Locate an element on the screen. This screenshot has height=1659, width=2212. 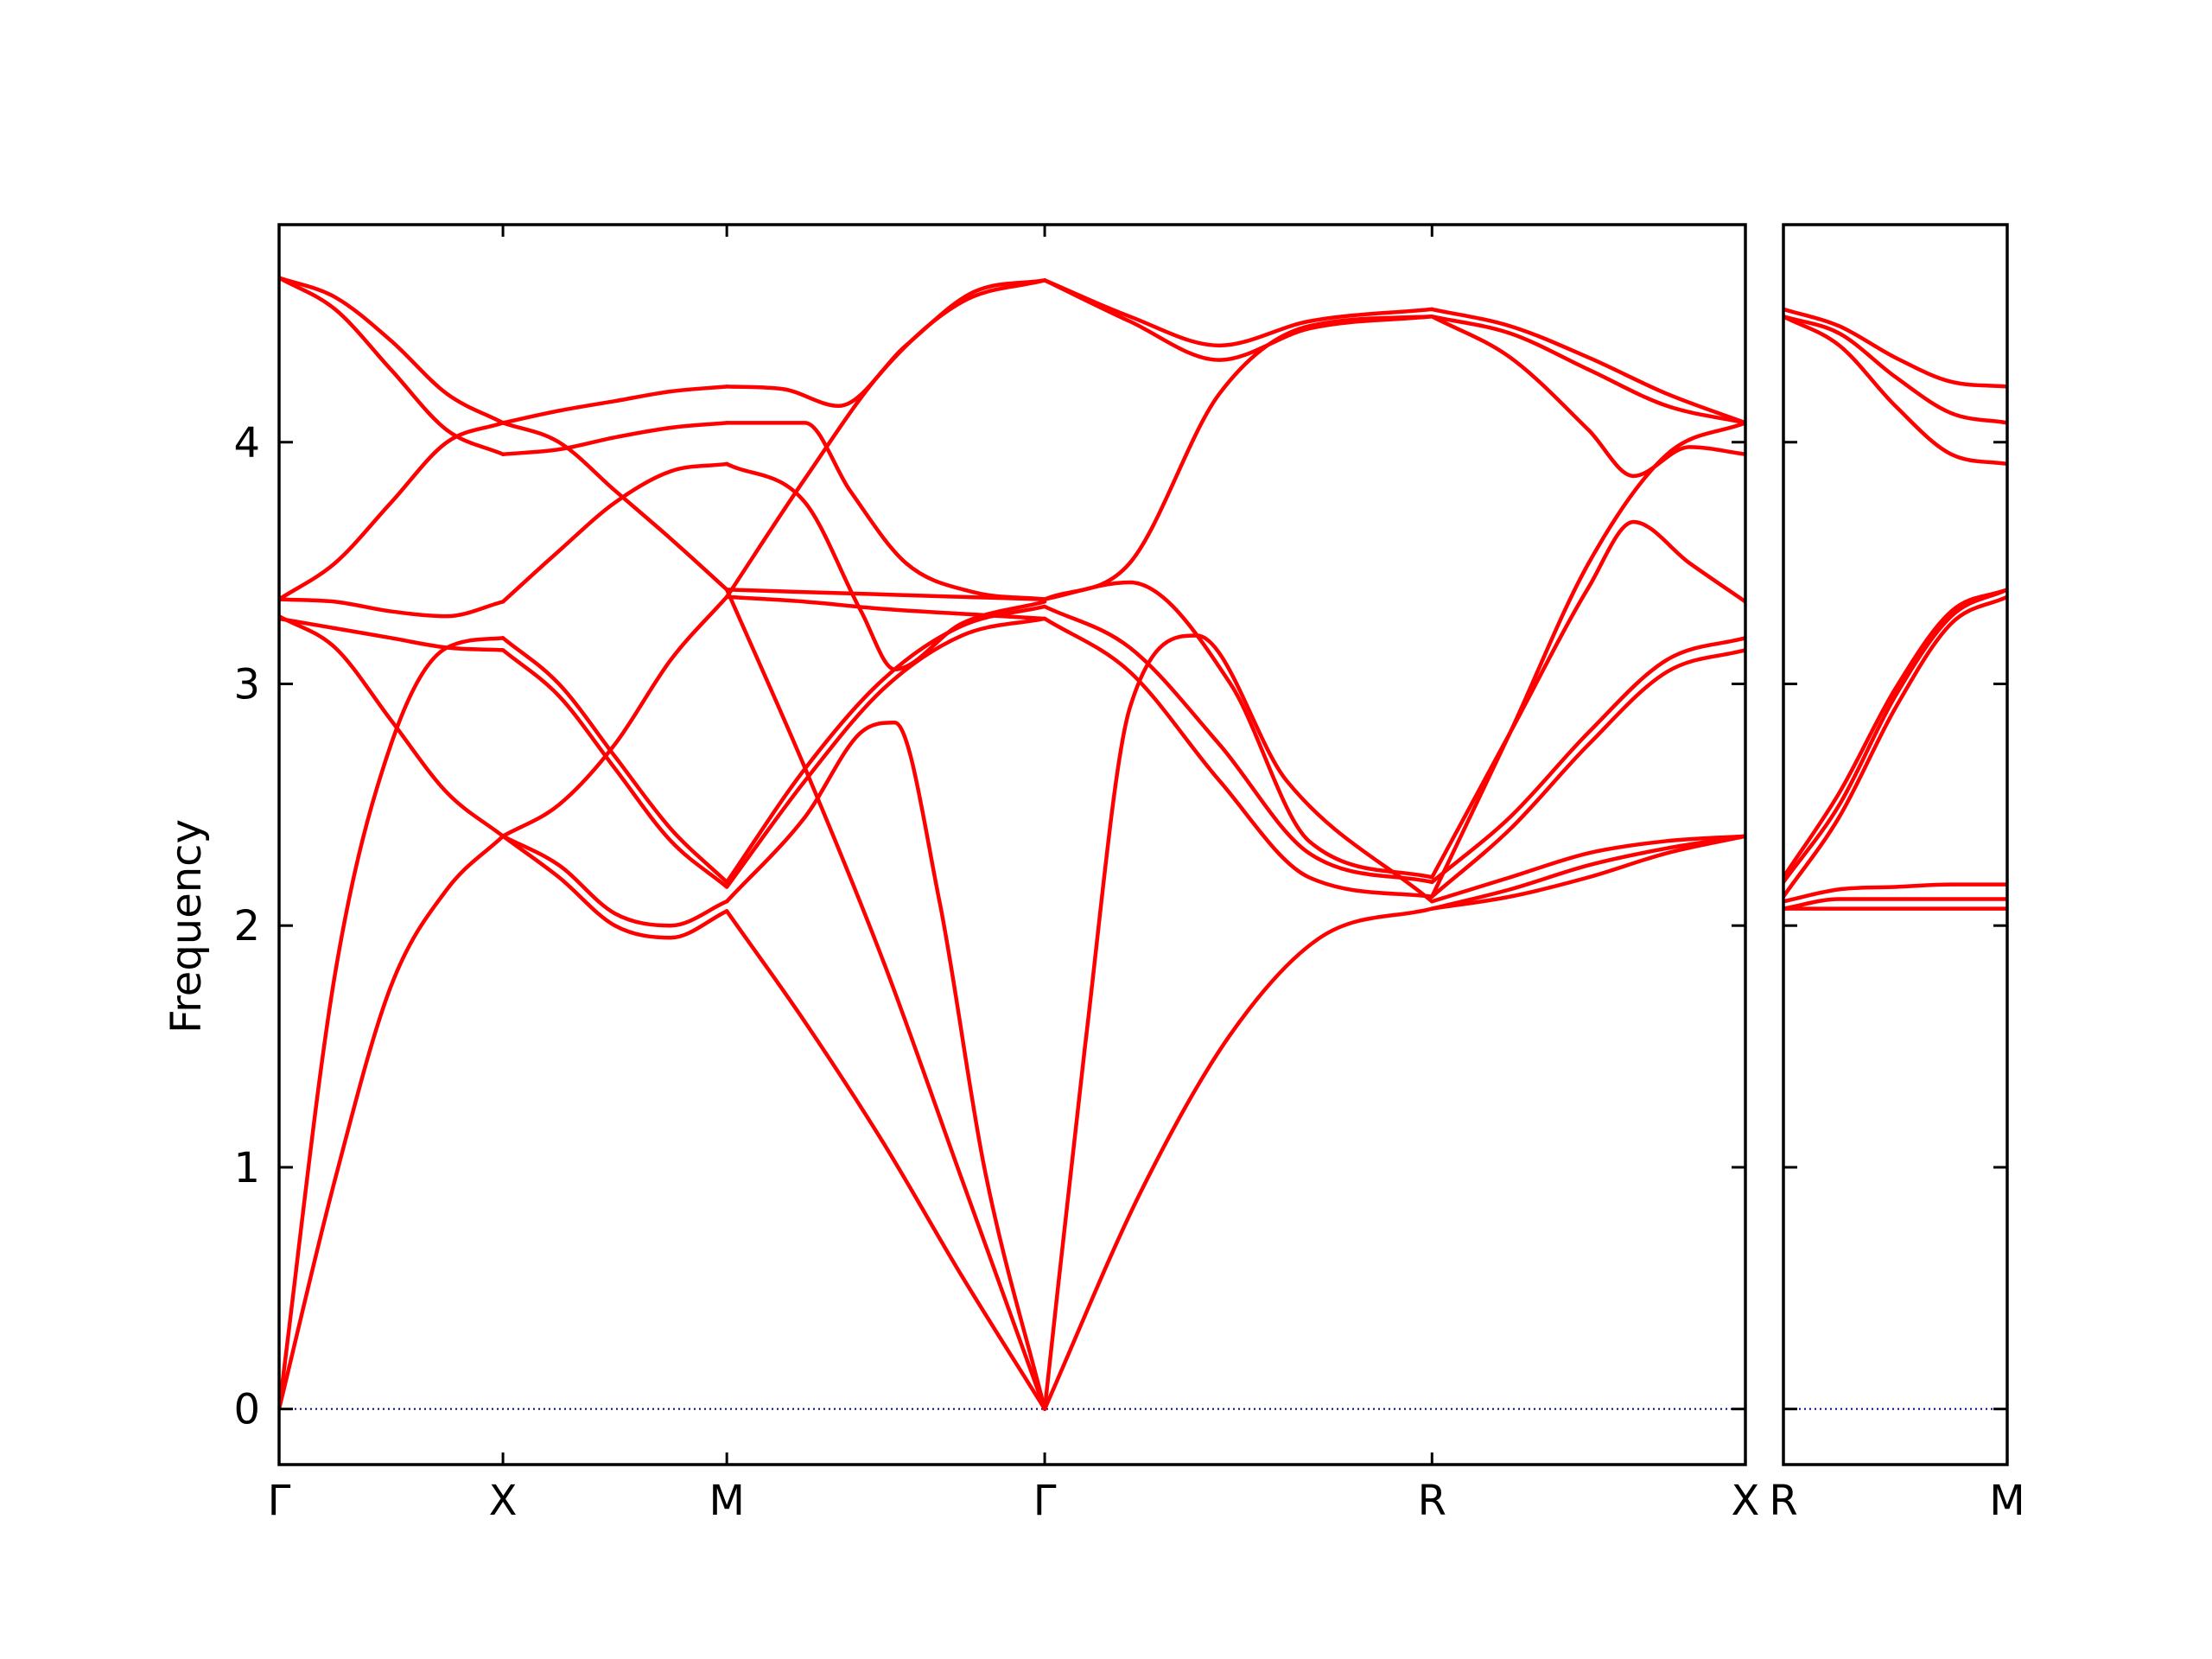
band-Γ-R-2 is located at coordinates (1238, 1022).